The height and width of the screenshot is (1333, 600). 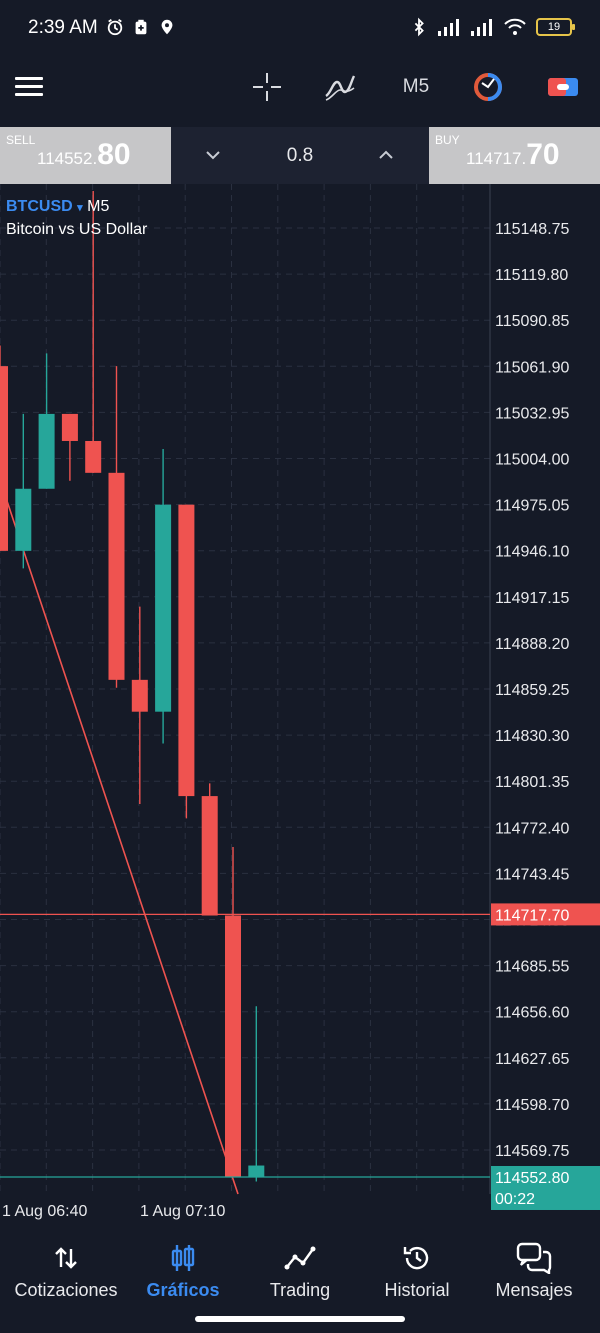 What do you see at coordinates (532, 782) in the screenshot?
I see `price-axis-label: 114801.35` at bounding box center [532, 782].